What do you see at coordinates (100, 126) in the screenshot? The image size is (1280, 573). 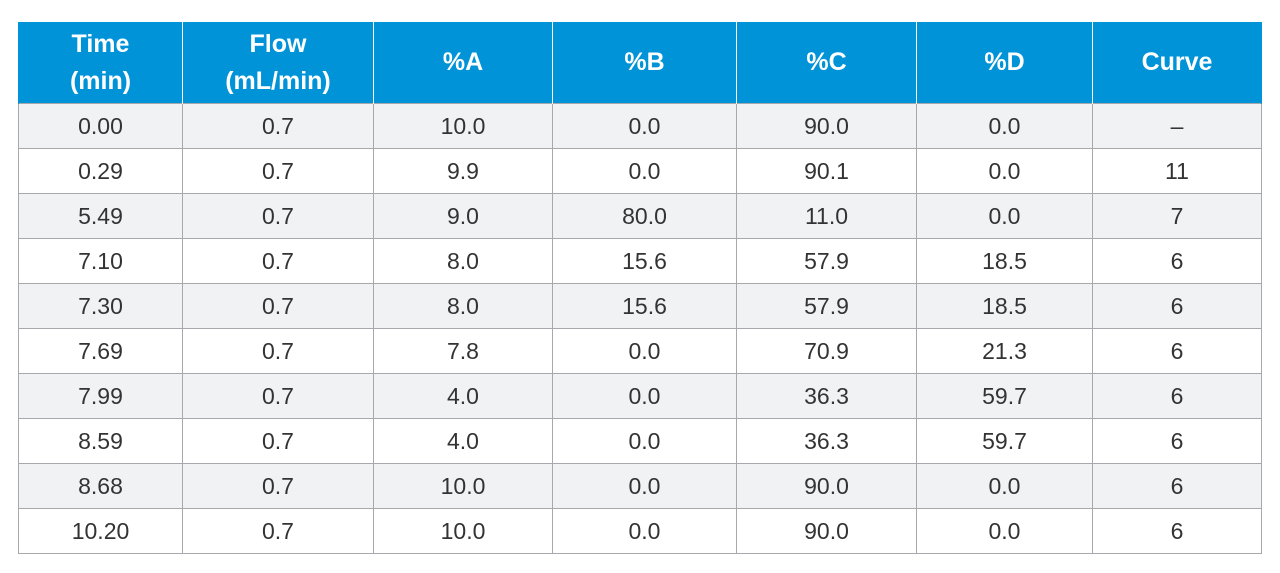 I see `cell-time: 0.00` at bounding box center [100, 126].